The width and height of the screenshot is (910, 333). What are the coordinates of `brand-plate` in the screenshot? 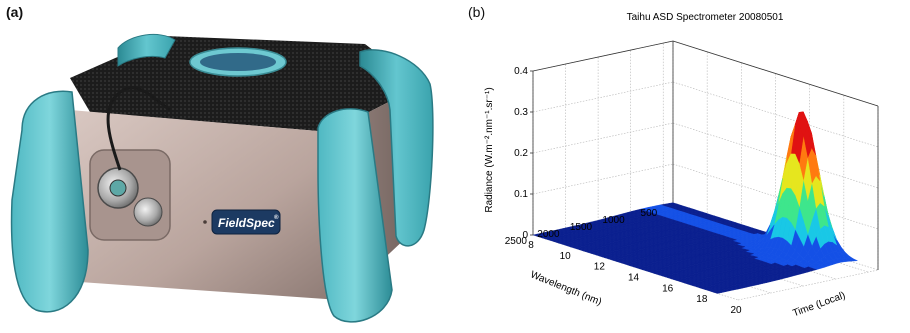 It's located at (246, 222).